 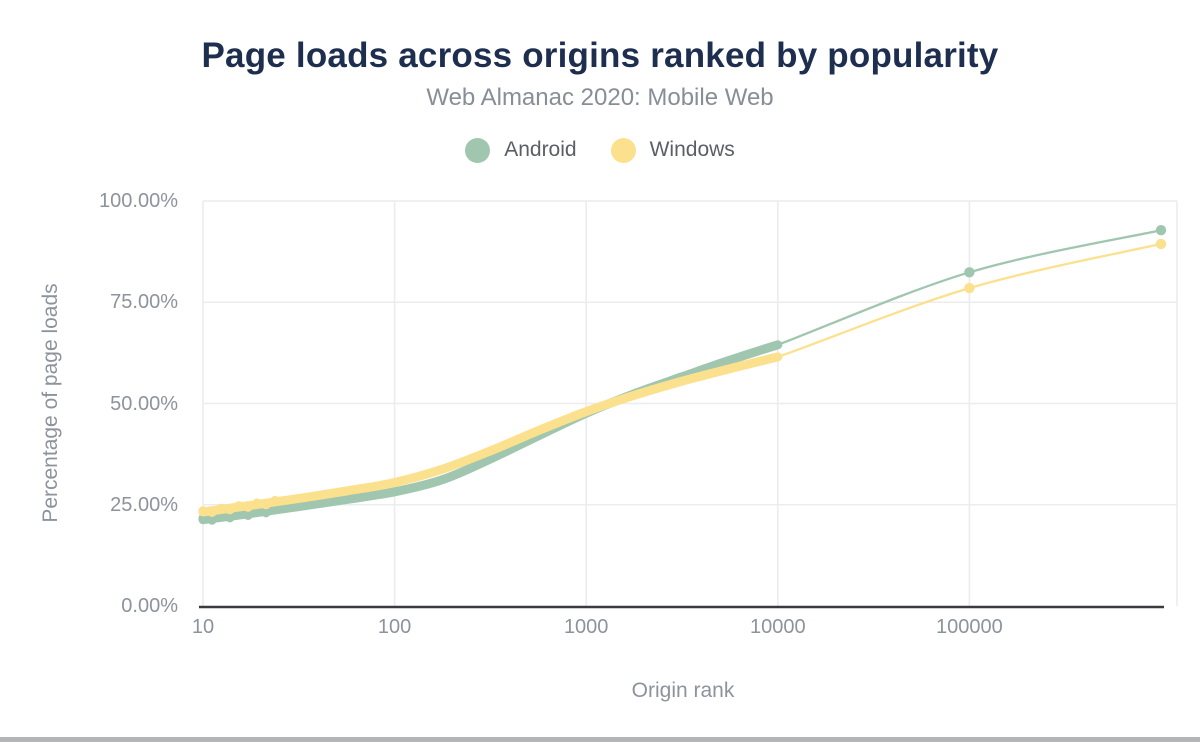 What do you see at coordinates (144, 302) in the screenshot?
I see `y-axis-tick-label: 75.00%` at bounding box center [144, 302].